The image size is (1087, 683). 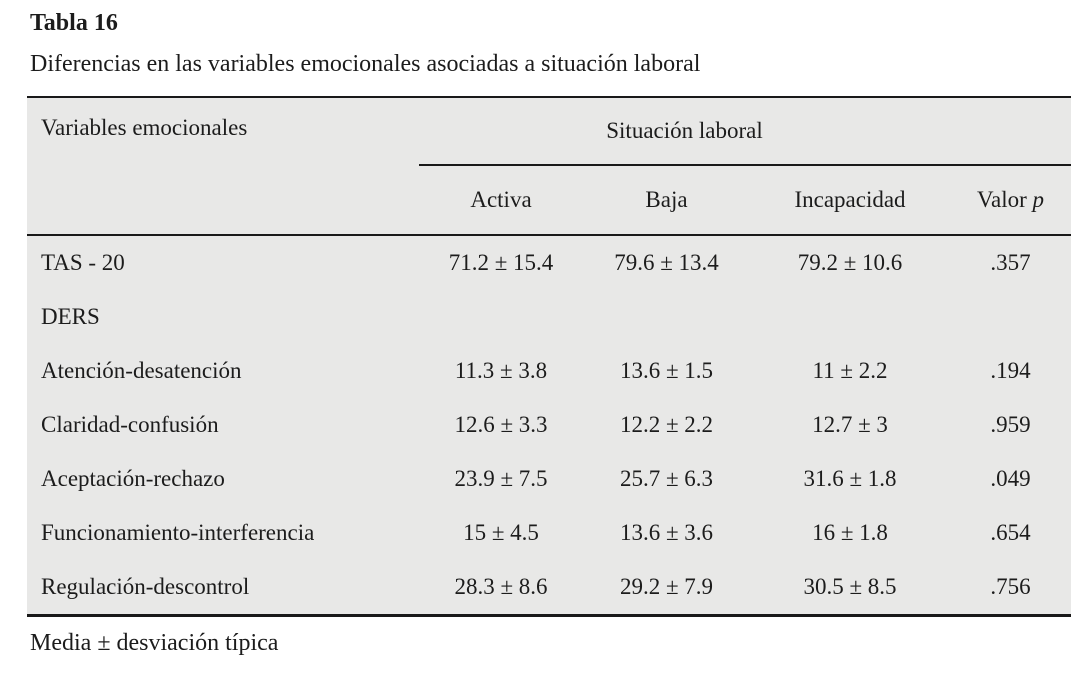 What do you see at coordinates (666, 424) in the screenshot?
I see `cell-baja: 12.2 ± 2.2` at bounding box center [666, 424].